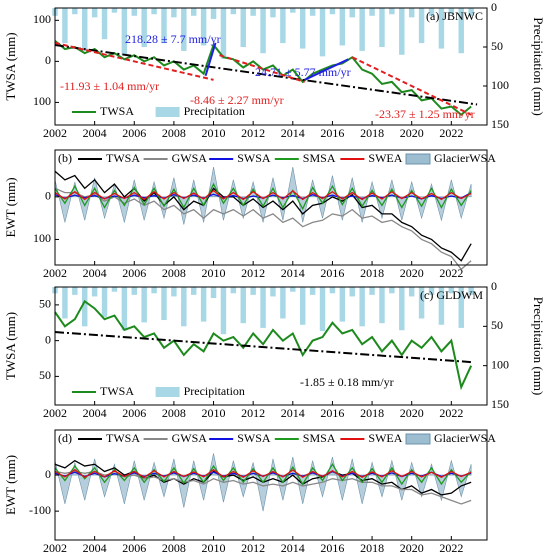 Image resolution: width=550 pixels, height=553 pixels. Describe the element at coordinates (48, 474) in the screenshot. I see `y-tick-label: 0` at that location.